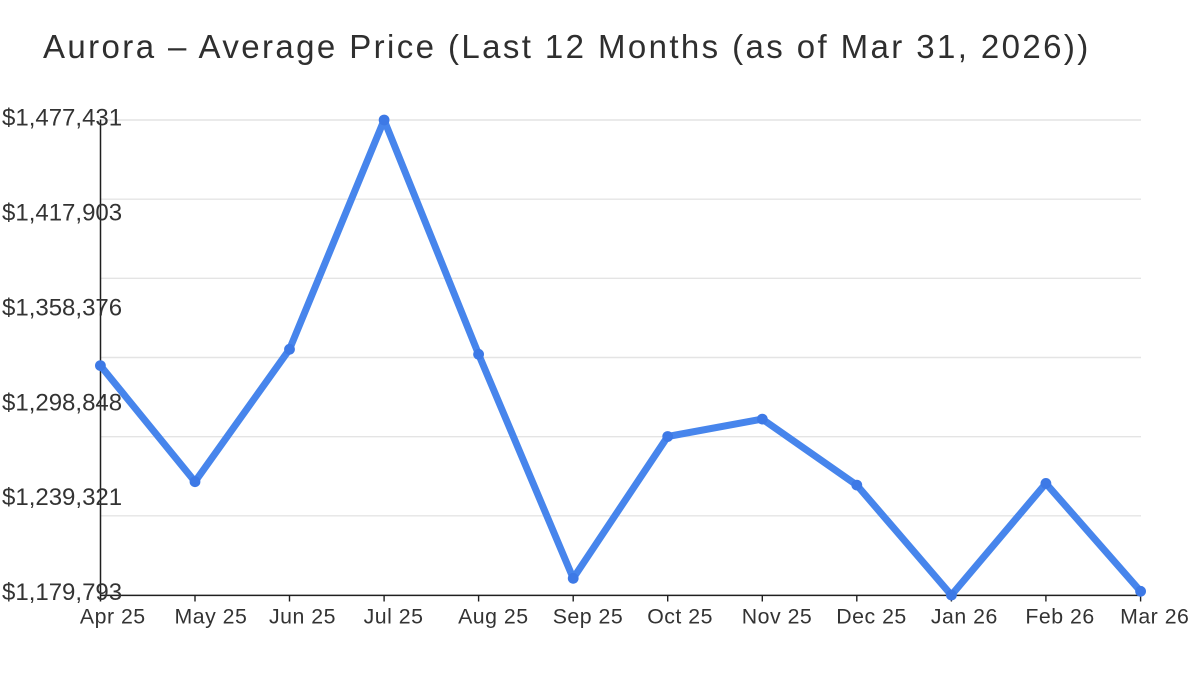 The width and height of the screenshot is (1200, 675). Describe the element at coordinates (113, 617) in the screenshot. I see `svg-text: Apr 25` at that location.